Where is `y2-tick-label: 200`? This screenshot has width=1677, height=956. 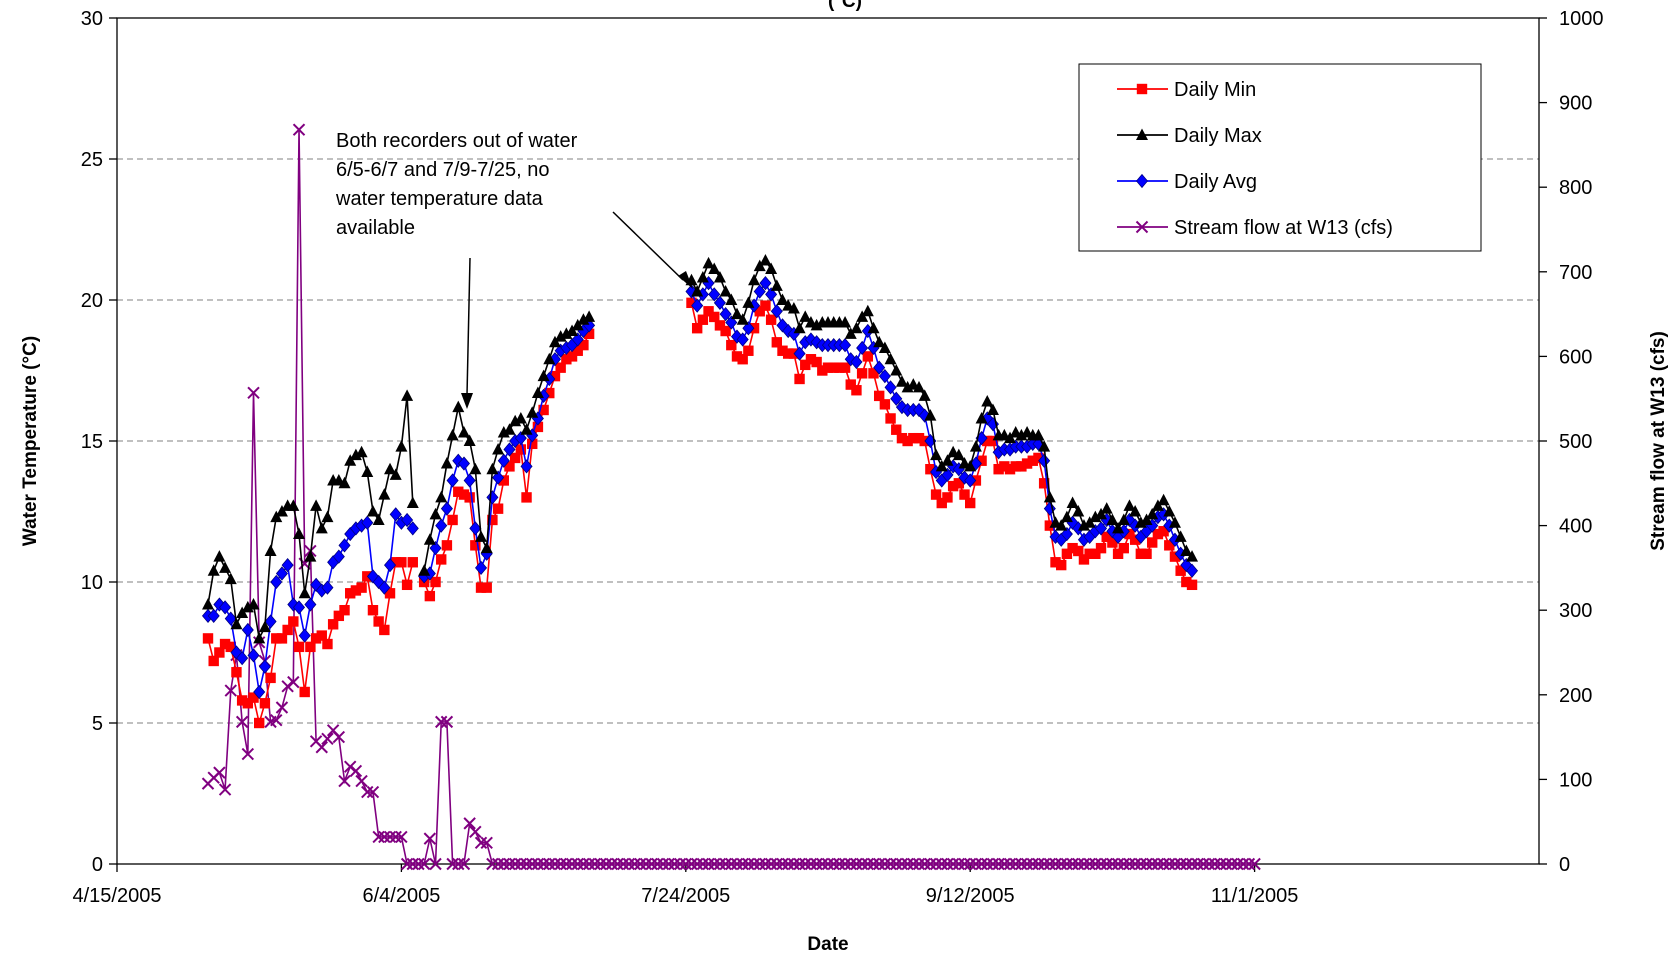
y2-tick-label: 200 is located at coordinates (1575, 696).